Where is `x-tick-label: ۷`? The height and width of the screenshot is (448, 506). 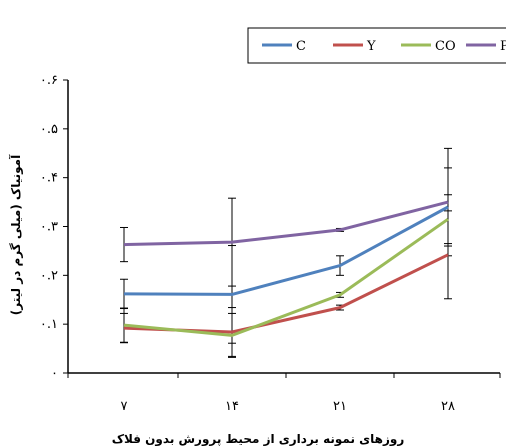 x-tick-label: ۷ is located at coordinates (124, 406).